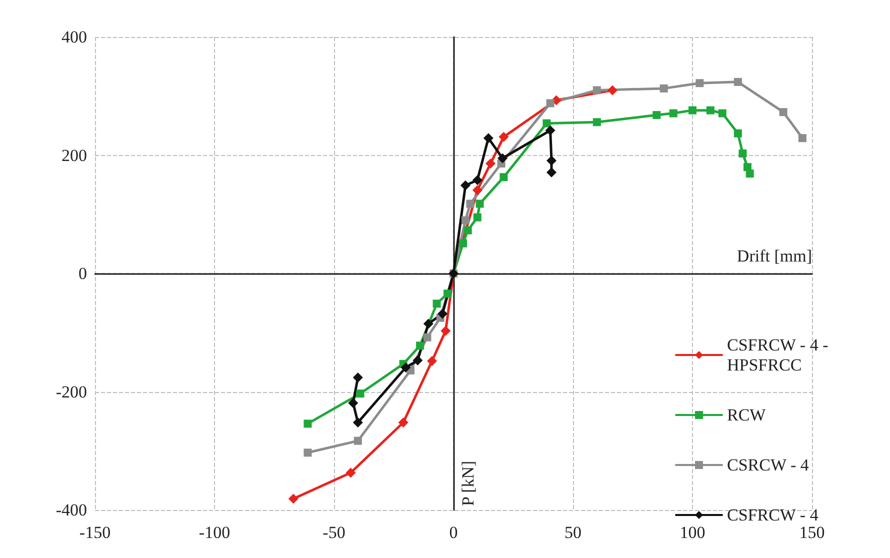 Image resolution: width=890 pixels, height=558 pixels. I want to click on x-tick-label: -100, so click(214, 532).